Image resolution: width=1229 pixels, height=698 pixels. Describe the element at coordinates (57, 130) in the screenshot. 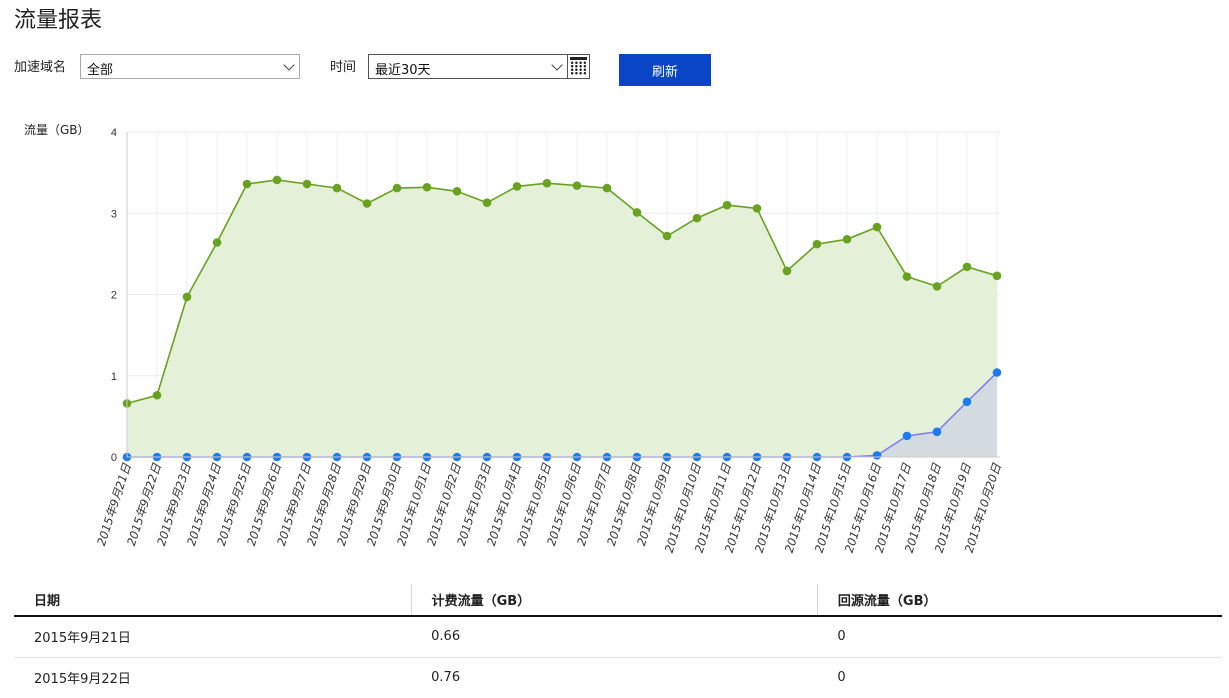

I see `y-axis-label: 流量（GB）` at that location.